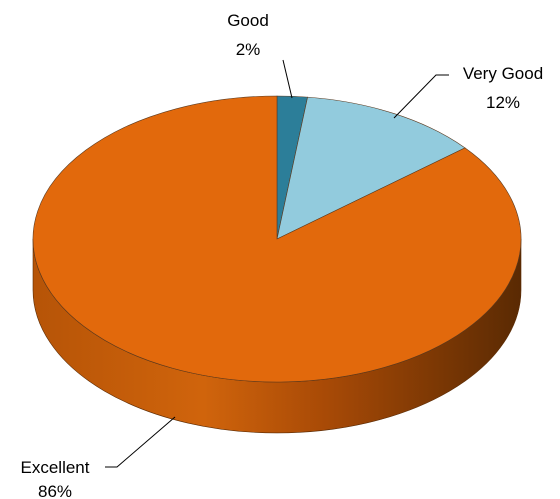 Image resolution: width=560 pixels, height=499 pixels. What do you see at coordinates (248, 49) in the screenshot?
I see `label-good-value: 2%` at bounding box center [248, 49].